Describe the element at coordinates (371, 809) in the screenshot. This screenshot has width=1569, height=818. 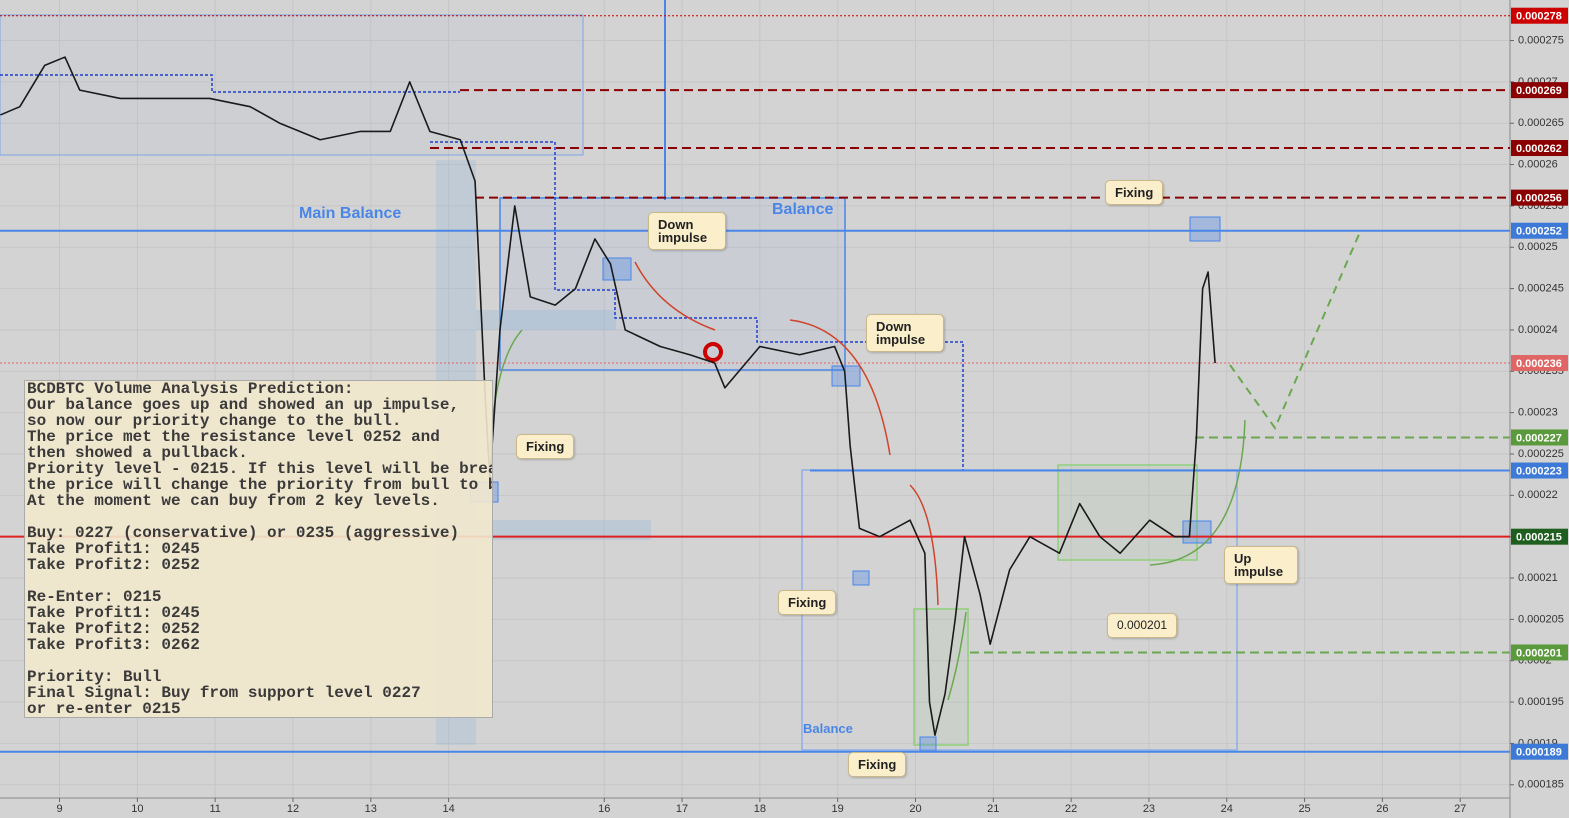
I see `x-tick-label: 13` at that location.